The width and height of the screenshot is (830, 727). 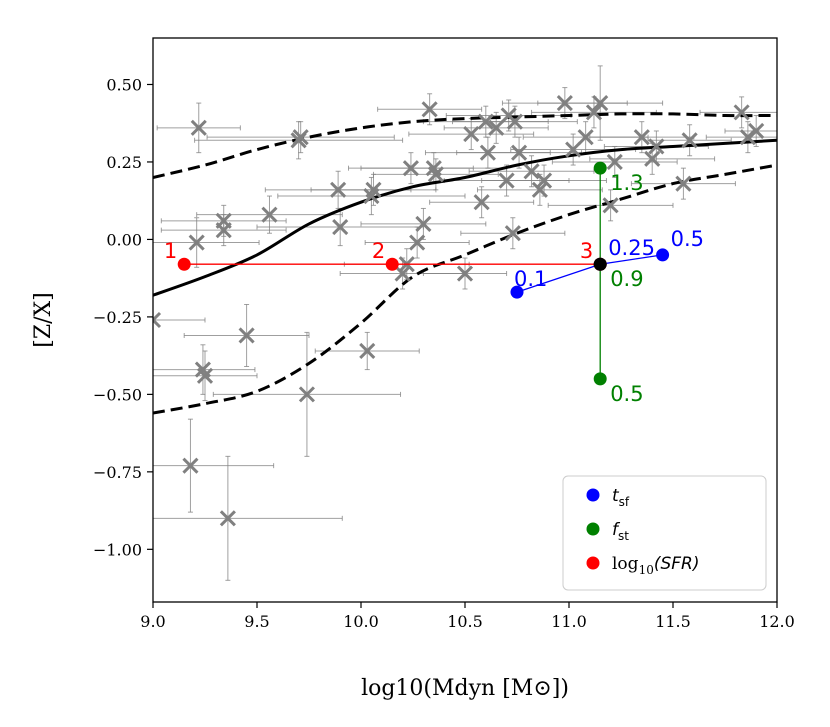 I want to click on annotation-tsf: 0.5, so click(x=687, y=239).